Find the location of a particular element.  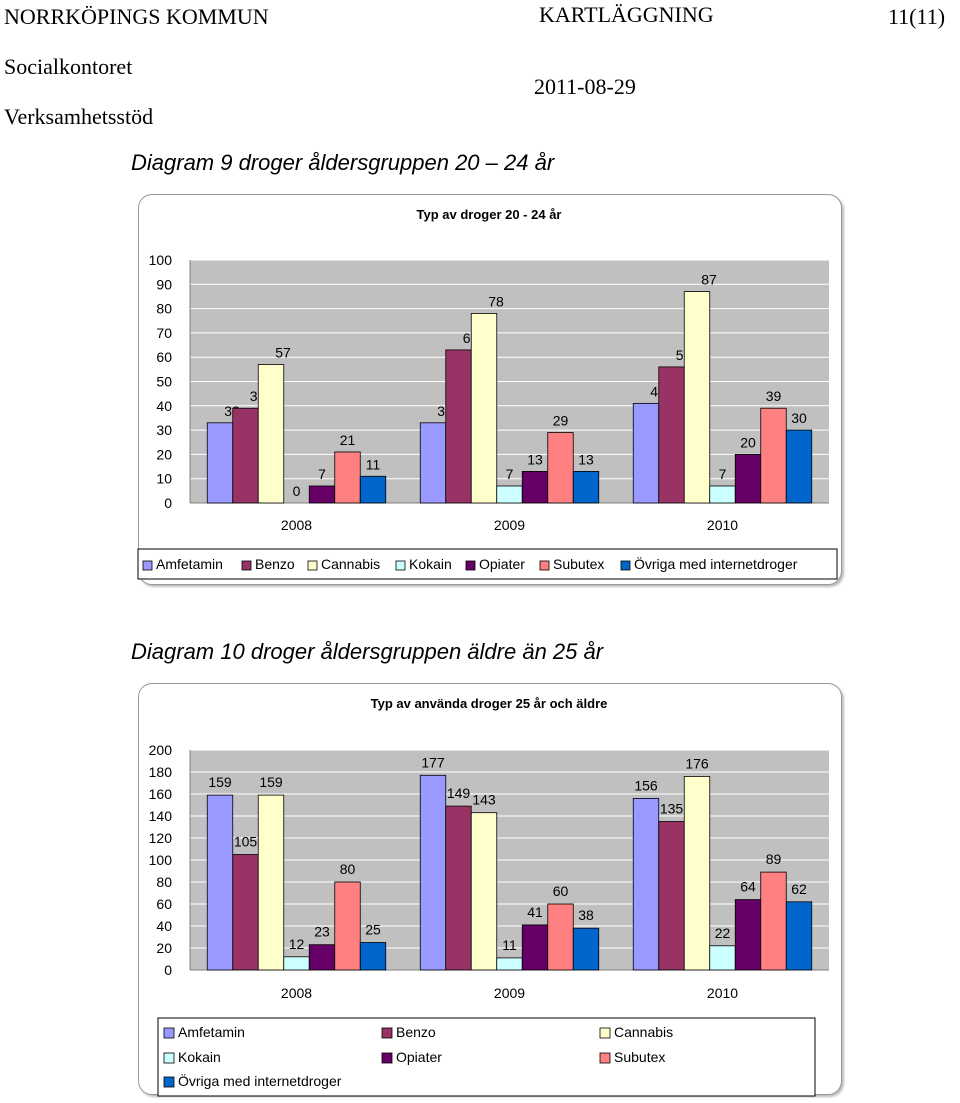

chart2-legend-swatch-kokain is located at coordinates (169, 1058).